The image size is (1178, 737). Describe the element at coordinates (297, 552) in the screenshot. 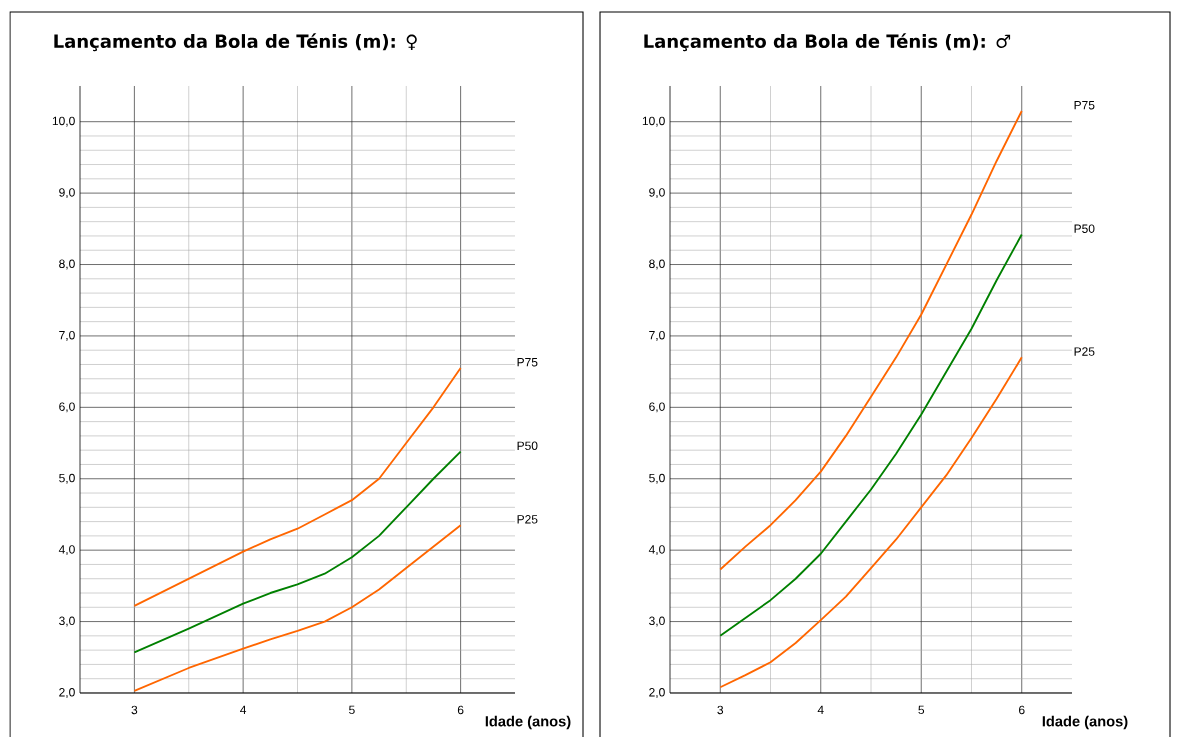

I see `line-series` at that location.